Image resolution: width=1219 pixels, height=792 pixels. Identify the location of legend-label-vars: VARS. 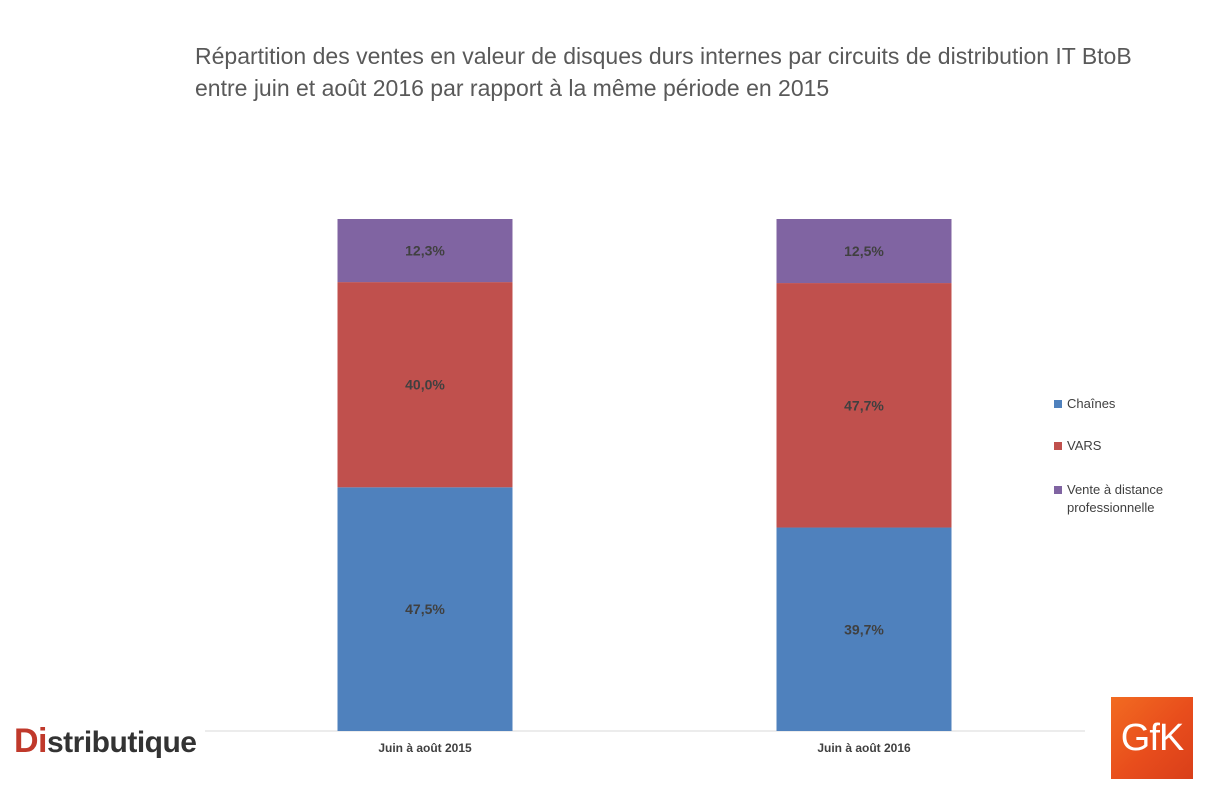
(1084, 445).